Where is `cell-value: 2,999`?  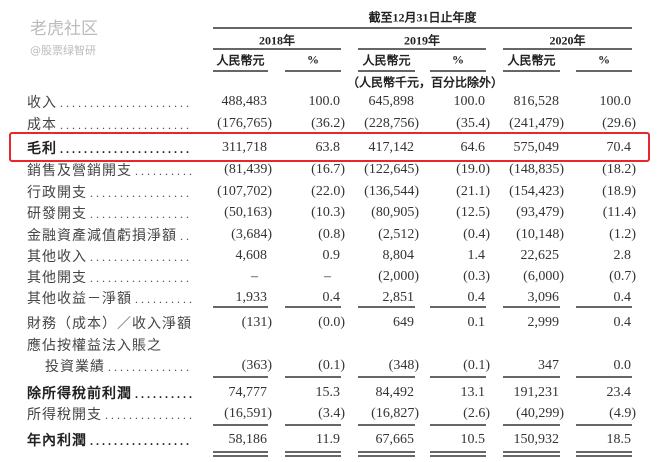 cell-value: 2,999 is located at coordinates (543, 322).